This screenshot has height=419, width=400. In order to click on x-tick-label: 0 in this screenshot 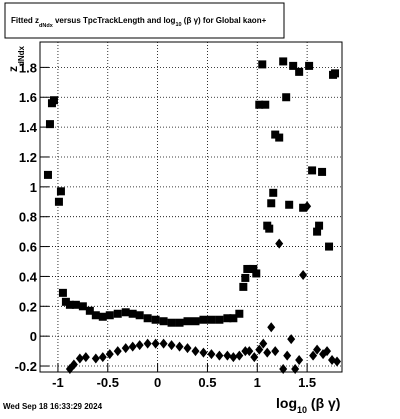, I will do `click(157, 382)`.